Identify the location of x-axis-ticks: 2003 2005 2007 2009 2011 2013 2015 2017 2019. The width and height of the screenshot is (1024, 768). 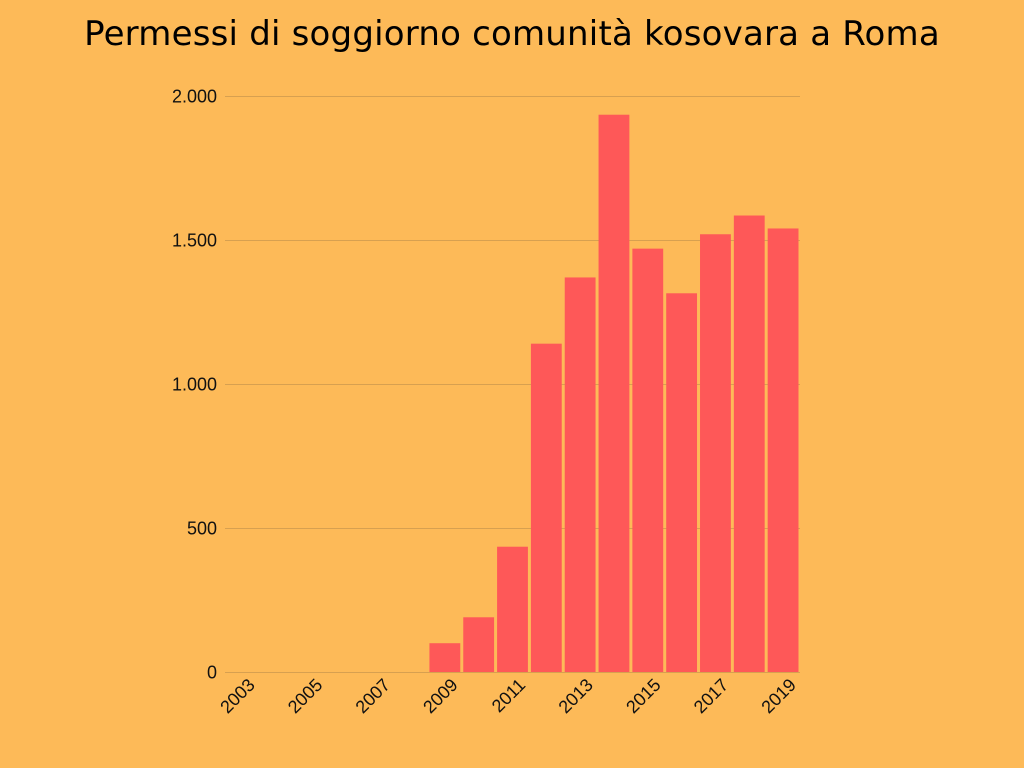
(508, 696).